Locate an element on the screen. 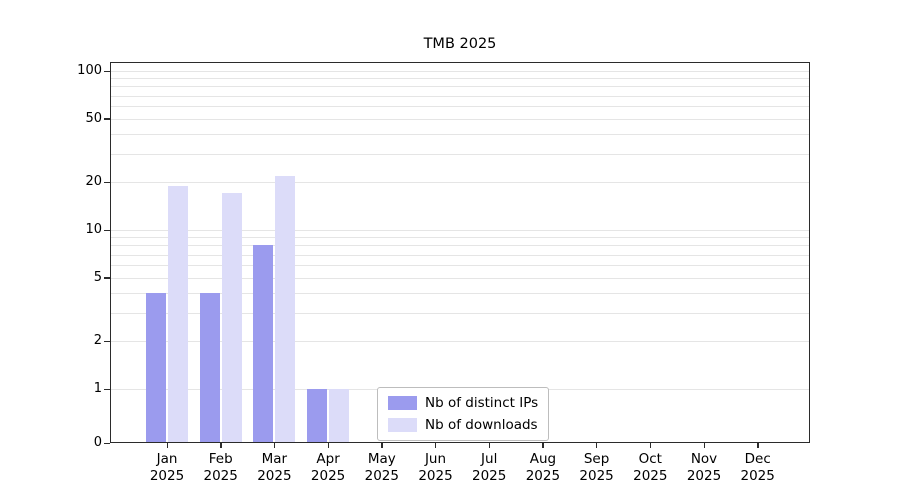  legend-swatch-distinct-ips is located at coordinates (402, 403).